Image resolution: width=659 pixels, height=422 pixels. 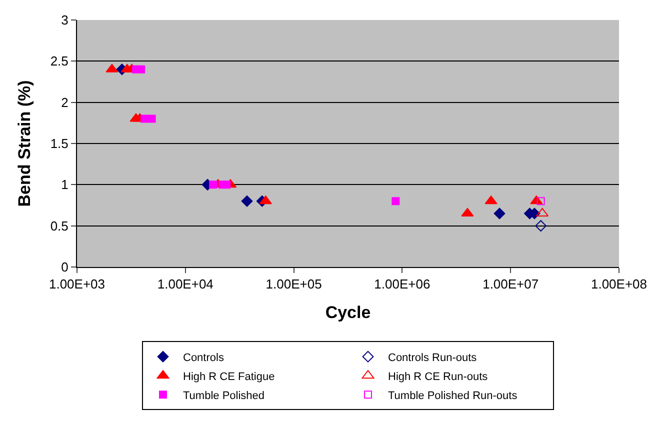 What do you see at coordinates (64, 102) in the screenshot?
I see `y-tick-label: 2` at bounding box center [64, 102].